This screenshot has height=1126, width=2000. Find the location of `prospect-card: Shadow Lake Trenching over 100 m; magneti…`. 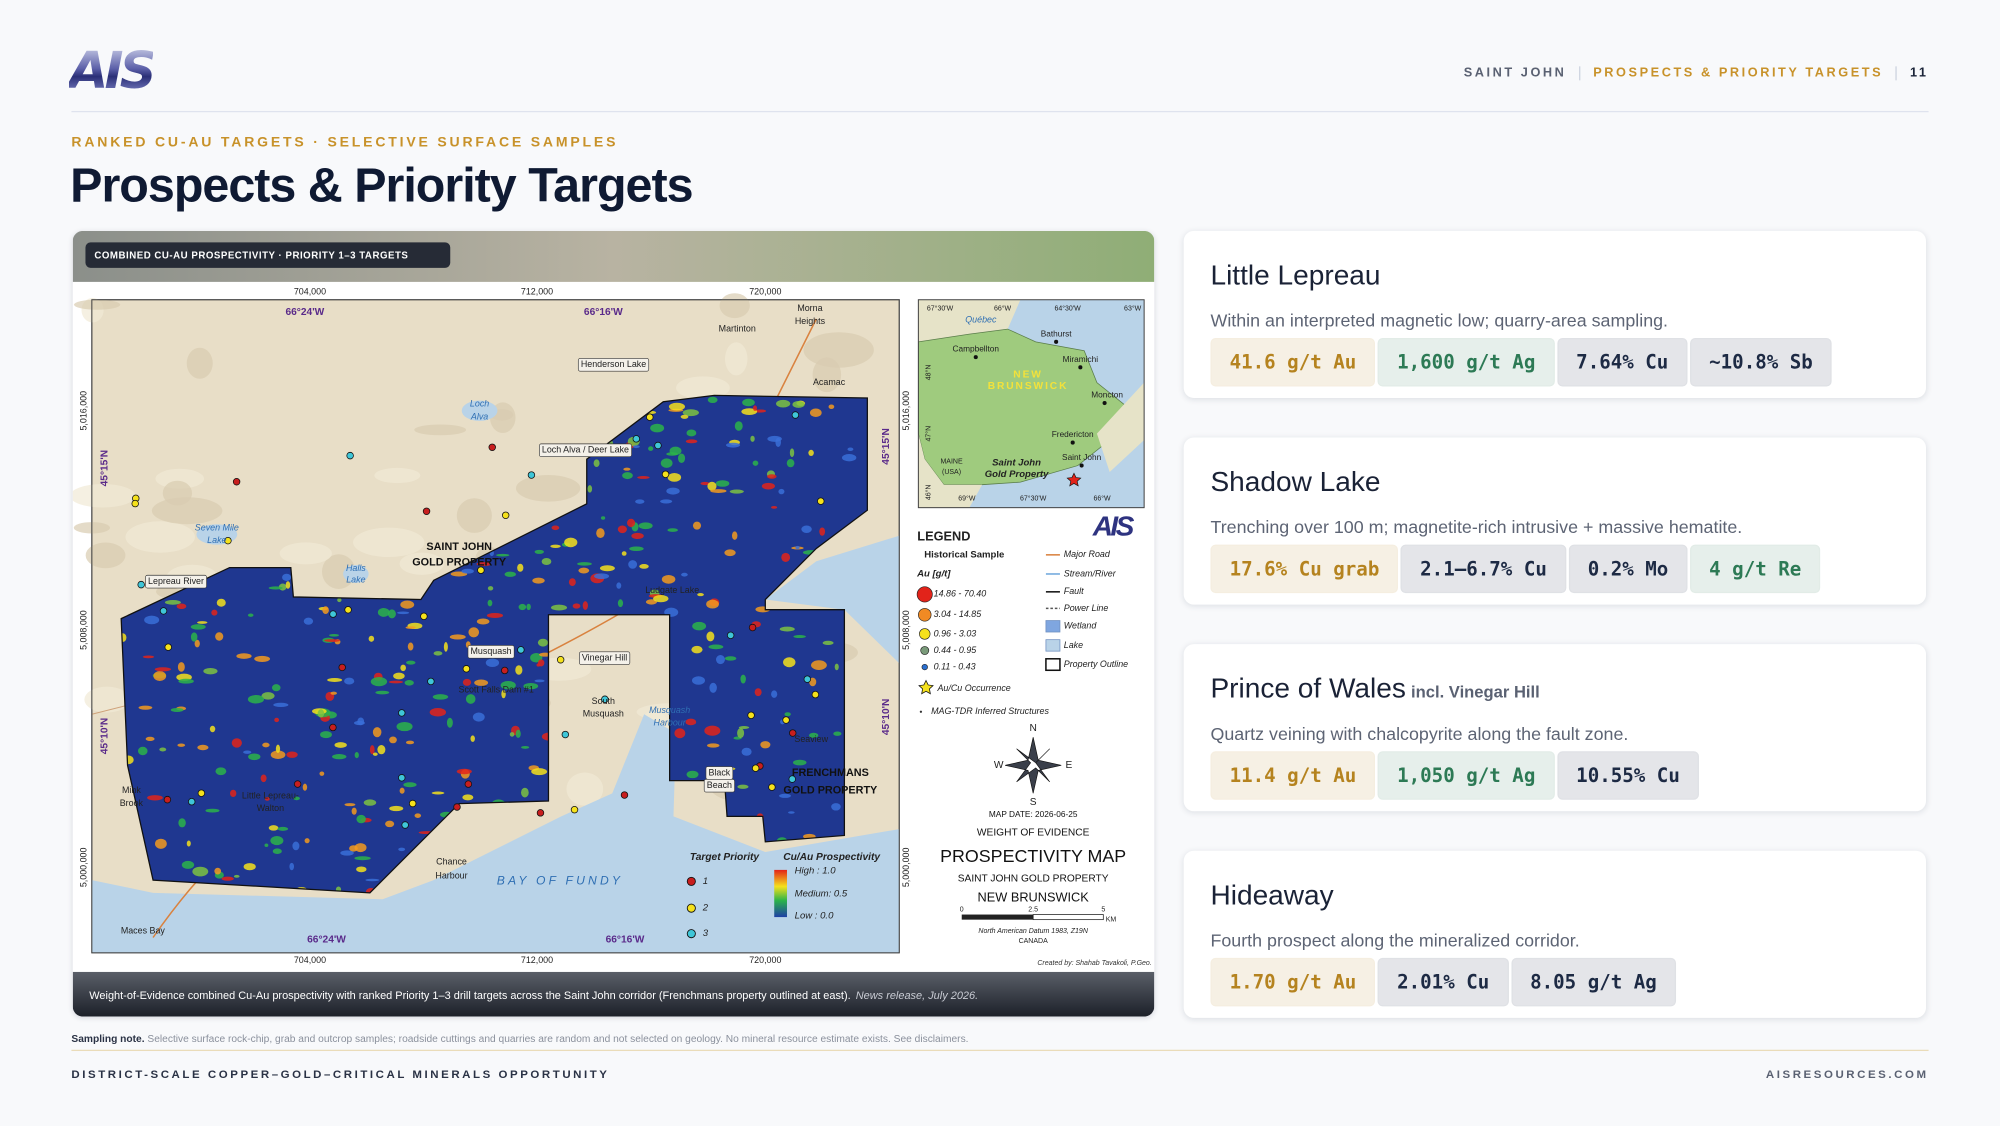

prospect-card: Shadow Lake Trenching over 100 m; magneti… is located at coordinates (1555, 521).